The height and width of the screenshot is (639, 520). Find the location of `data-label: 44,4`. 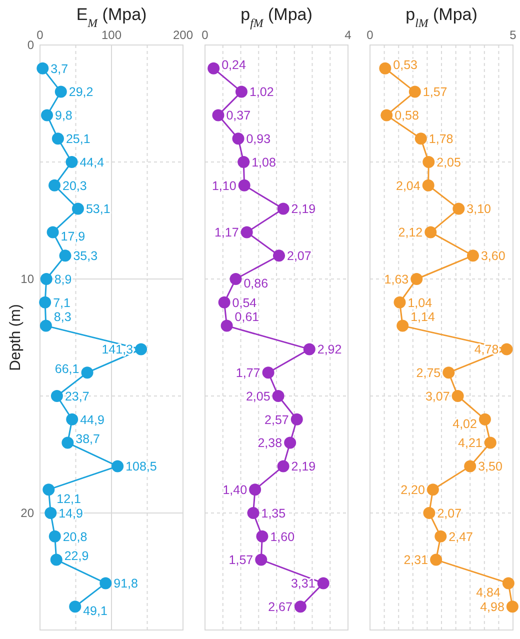

data-label: 44,4 is located at coordinates (92, 162).